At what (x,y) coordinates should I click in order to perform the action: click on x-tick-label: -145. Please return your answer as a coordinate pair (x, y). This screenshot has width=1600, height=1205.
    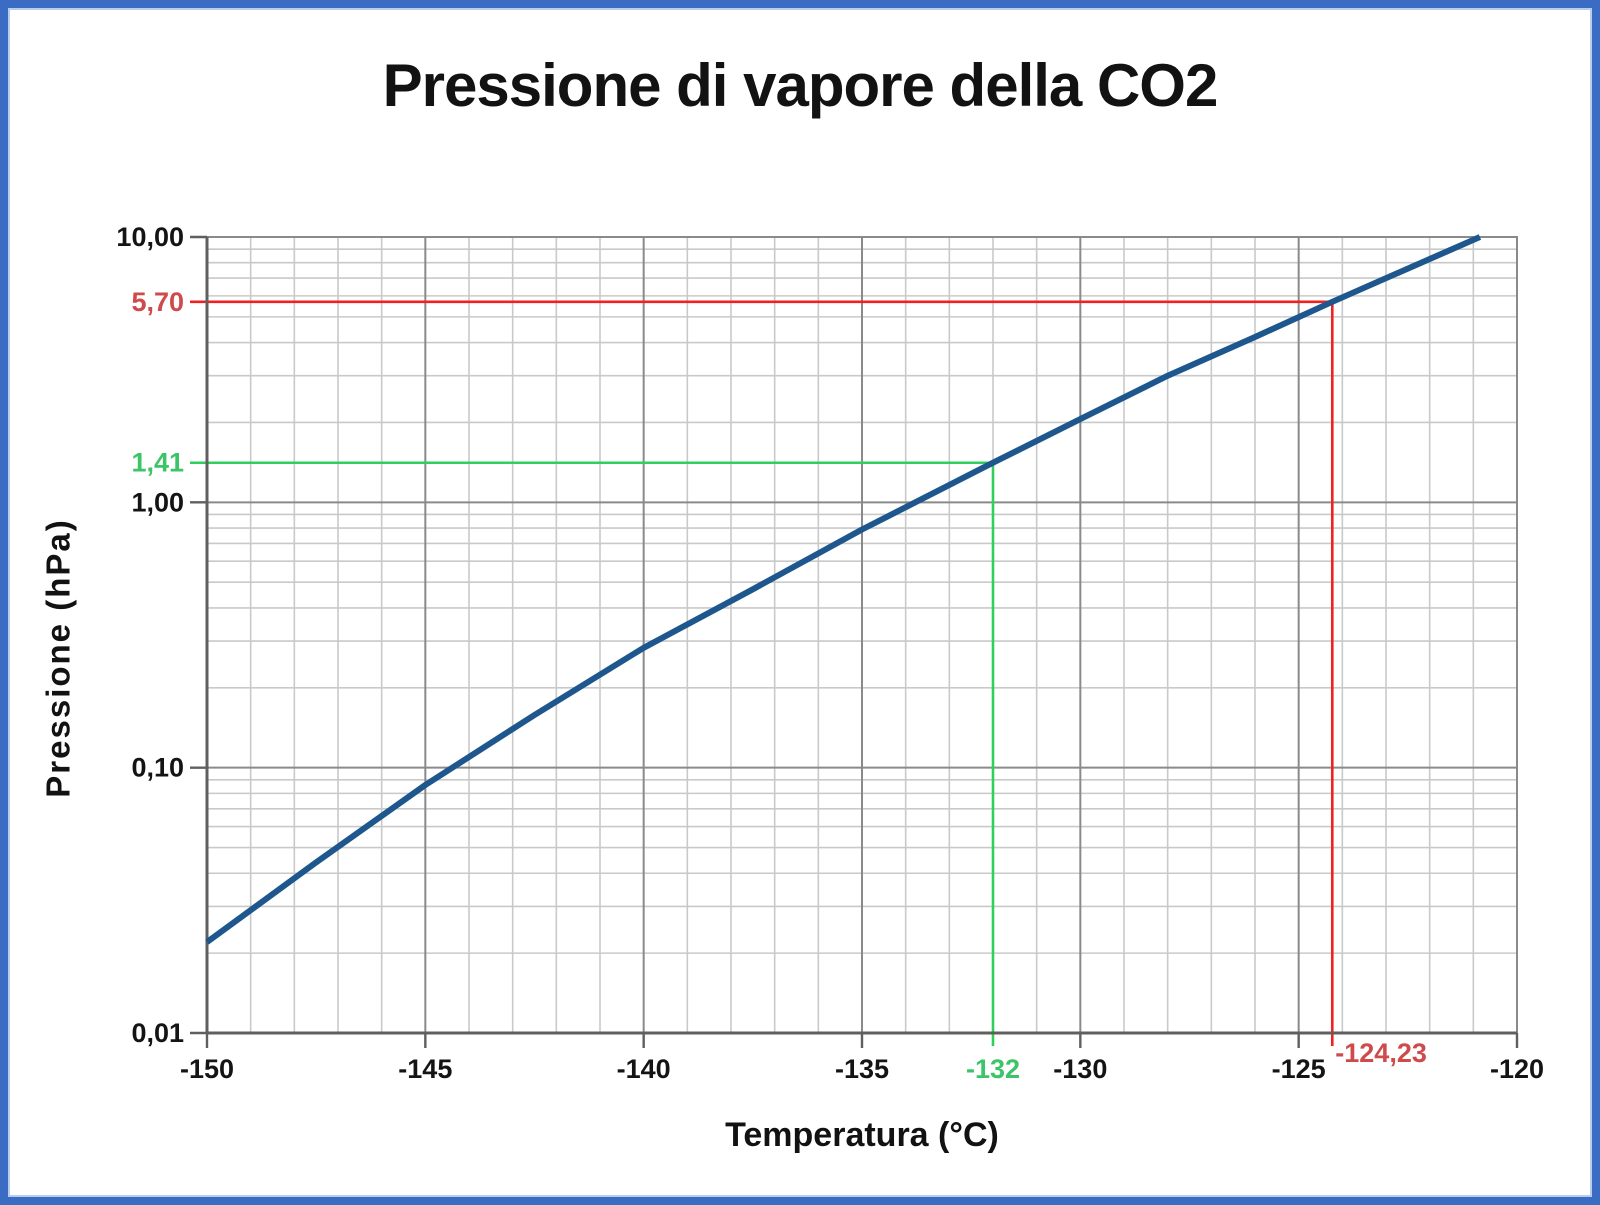
    Looking at the image, I should click on (425, 1069).